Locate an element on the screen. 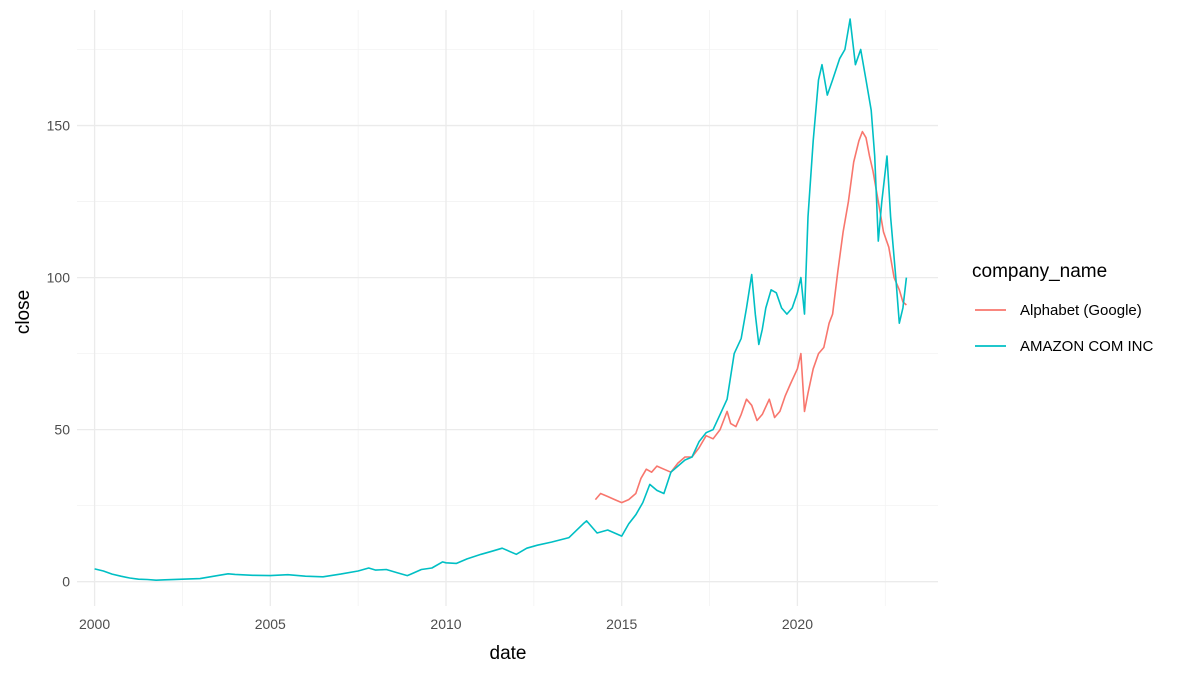 Image resolution: width=1200 pixels, height=675 pixels. y-tick-label: 150 is located at coordinates (59, 126).